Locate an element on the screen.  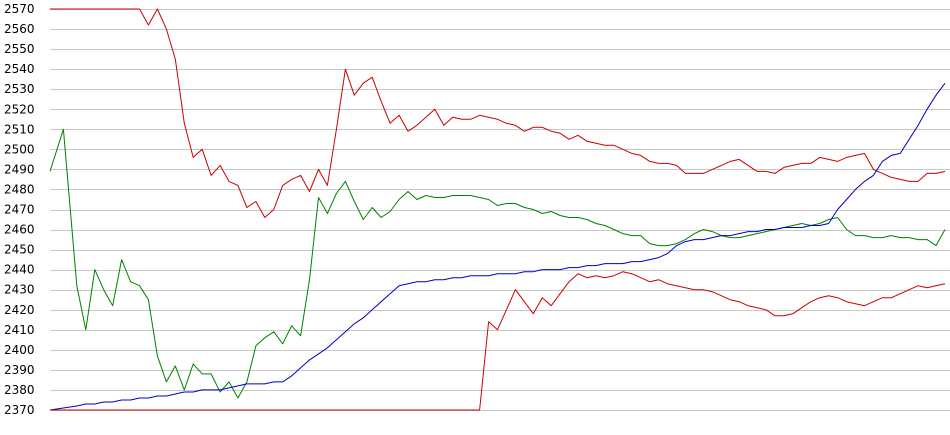
y-tick-label: 2390 is located at coordinates (19, 370).